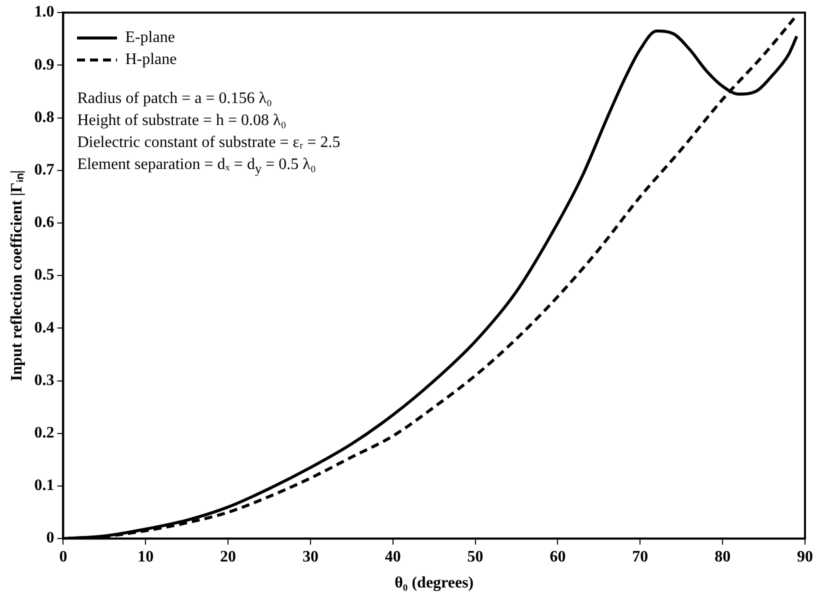 The width and height of the screenshot is (819, 601). I want to click on y-tick-label: 0.5, so click(44, 275).